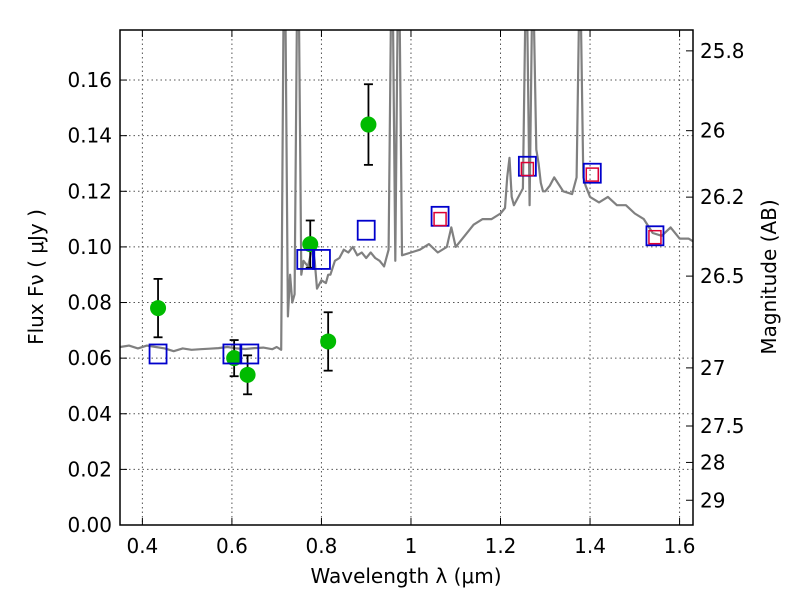  I want to click on y-tick-label: 0.14, so click(89, 136).